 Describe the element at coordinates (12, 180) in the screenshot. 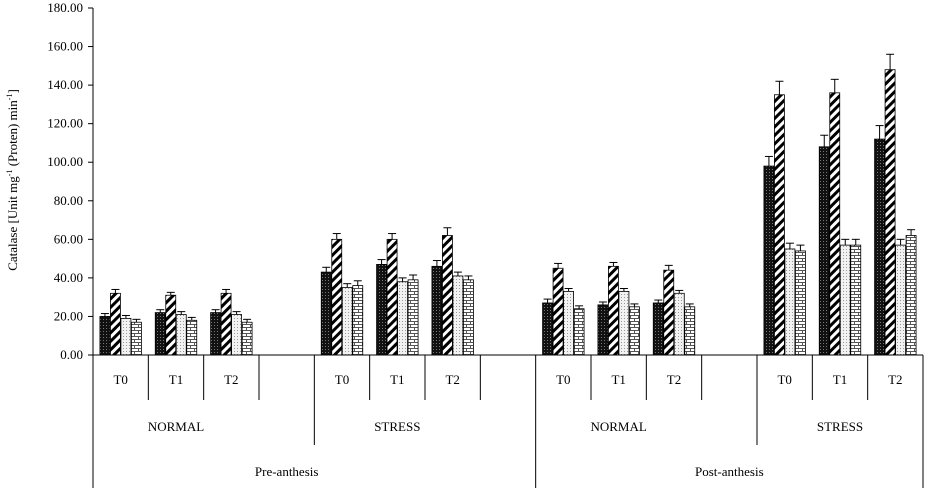

I see `y-axis-label: Catalase [Unit mg-1 (Proten) min-1]` at that location.